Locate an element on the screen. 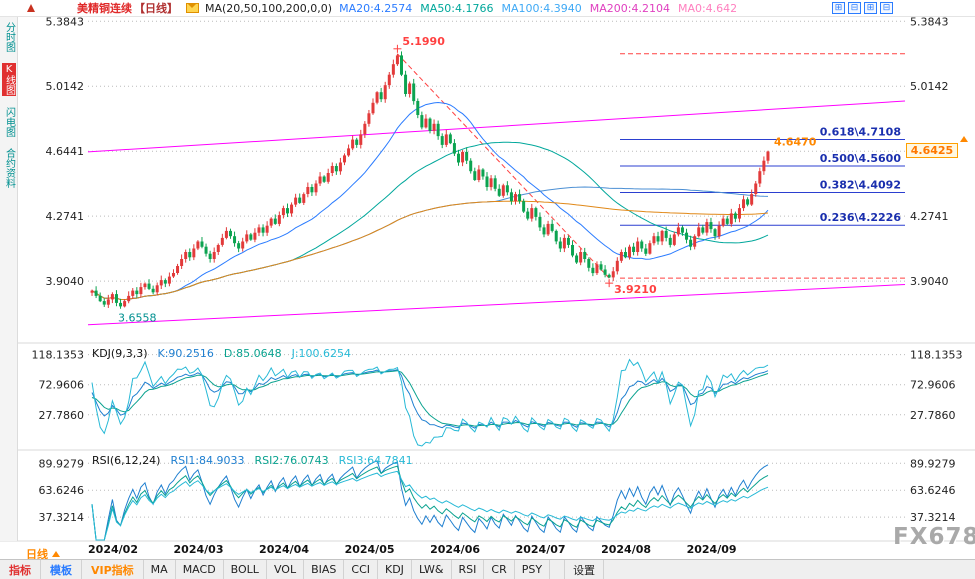 This screenshot has height=579, width=975. svg-text: 2024/08 is located at coordinates (626, 549).